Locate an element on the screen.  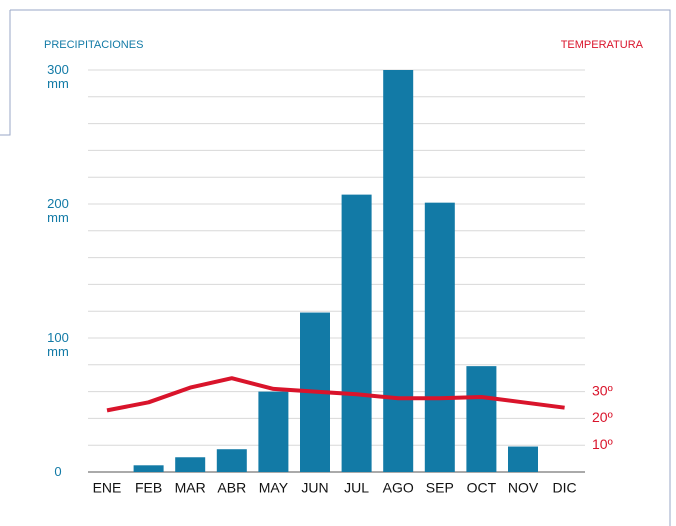
x-tick-label: FEB is located at coordinates (148, 488).